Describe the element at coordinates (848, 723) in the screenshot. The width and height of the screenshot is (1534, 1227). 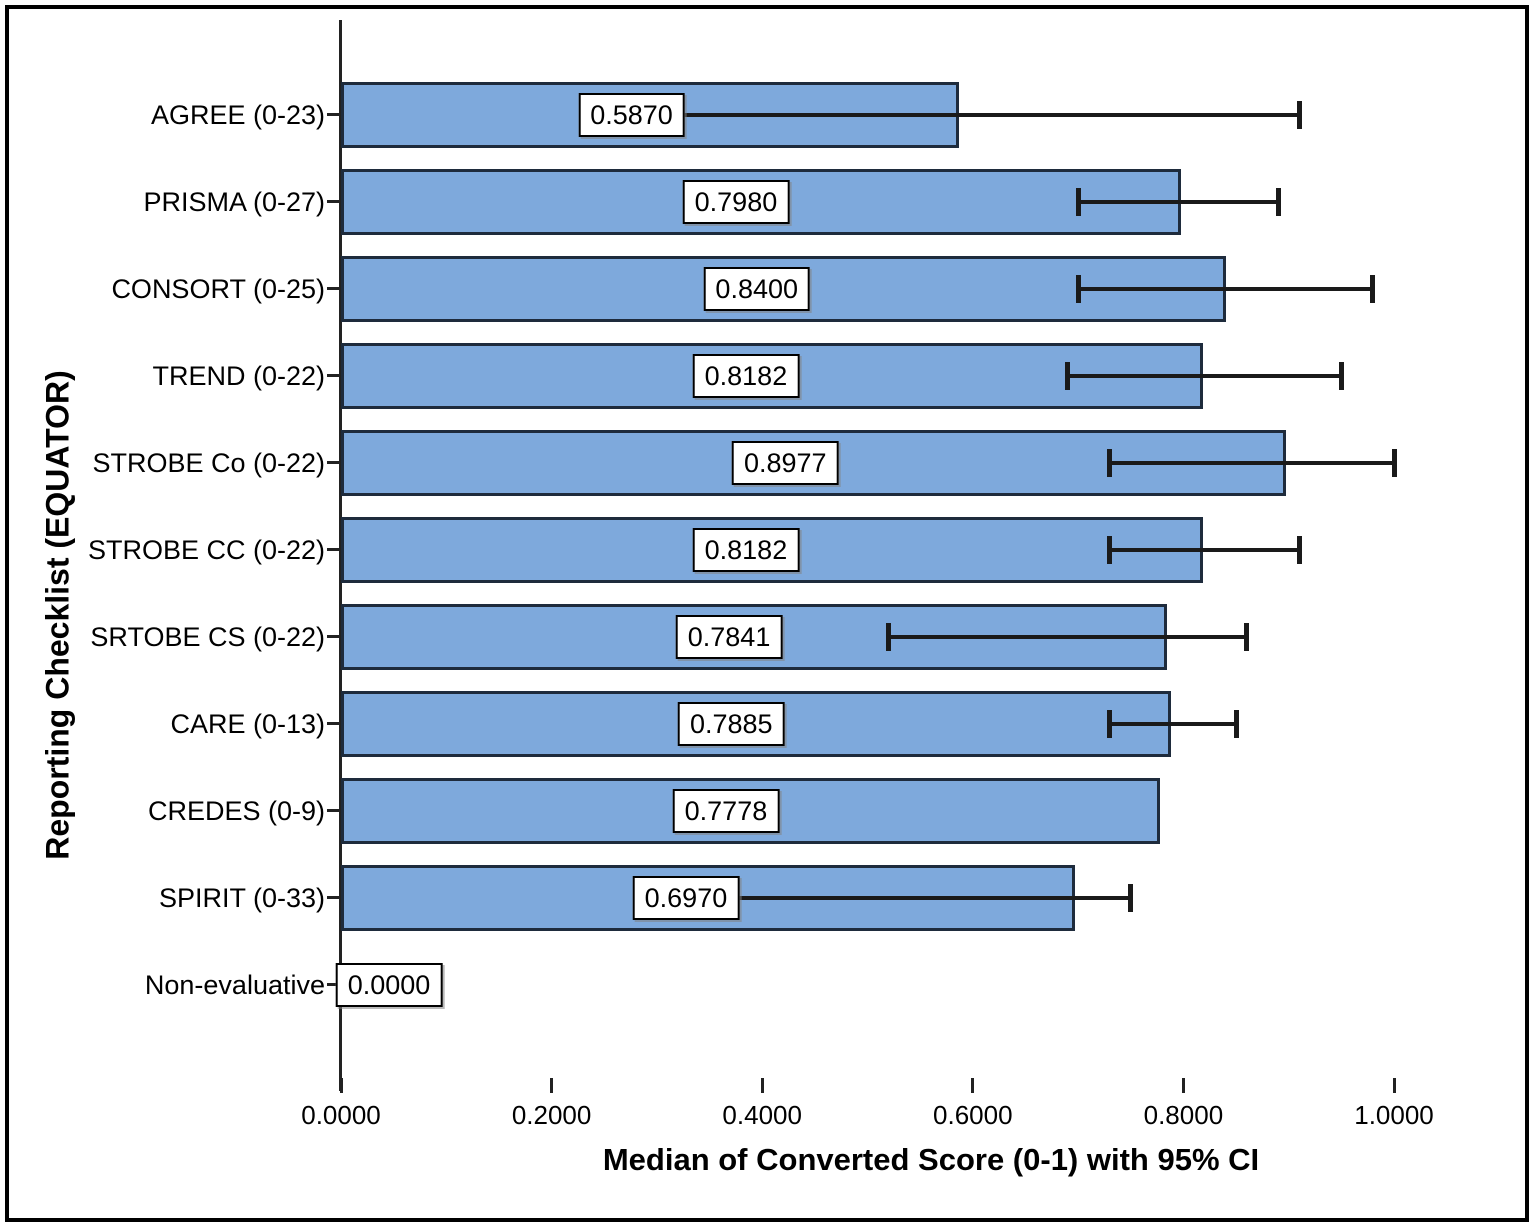
I see `chart-row: CARE (0-13) 0.7885` at that location.